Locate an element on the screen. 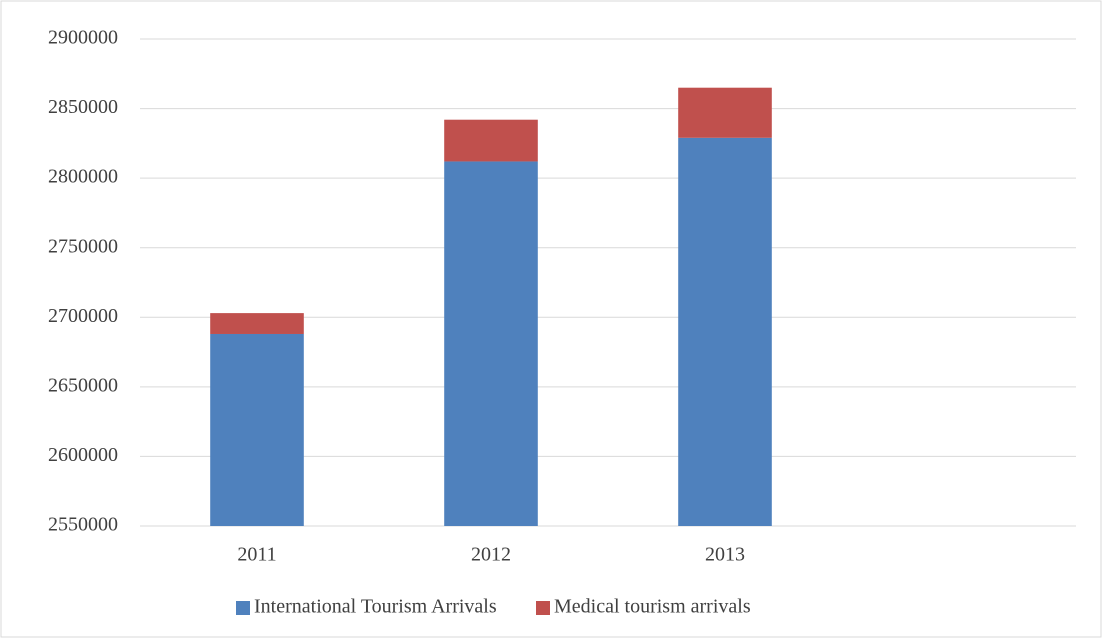  y-tick-label: 2600000 is located at coordinates (83, 455).